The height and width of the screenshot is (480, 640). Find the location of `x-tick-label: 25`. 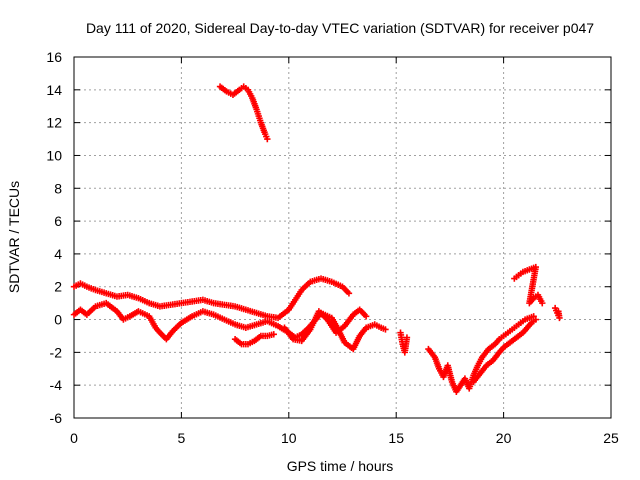

x-tick-label: 25 is located at coordinates (611, 438).